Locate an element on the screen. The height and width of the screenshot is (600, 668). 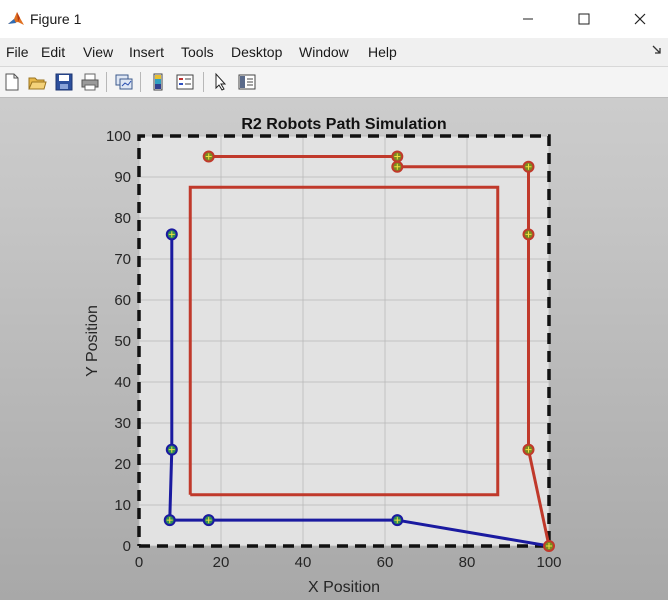
y-tick-label: 70 is located at coordinates (122, 259).